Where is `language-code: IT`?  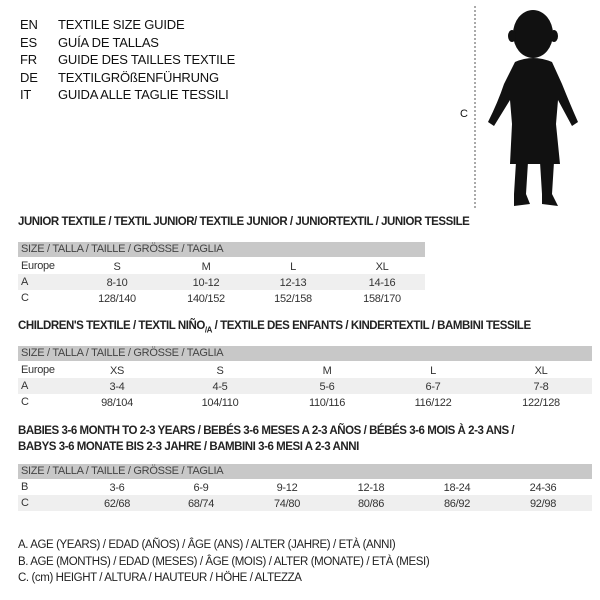
language-code: IT is located at coordinates (26, 94).